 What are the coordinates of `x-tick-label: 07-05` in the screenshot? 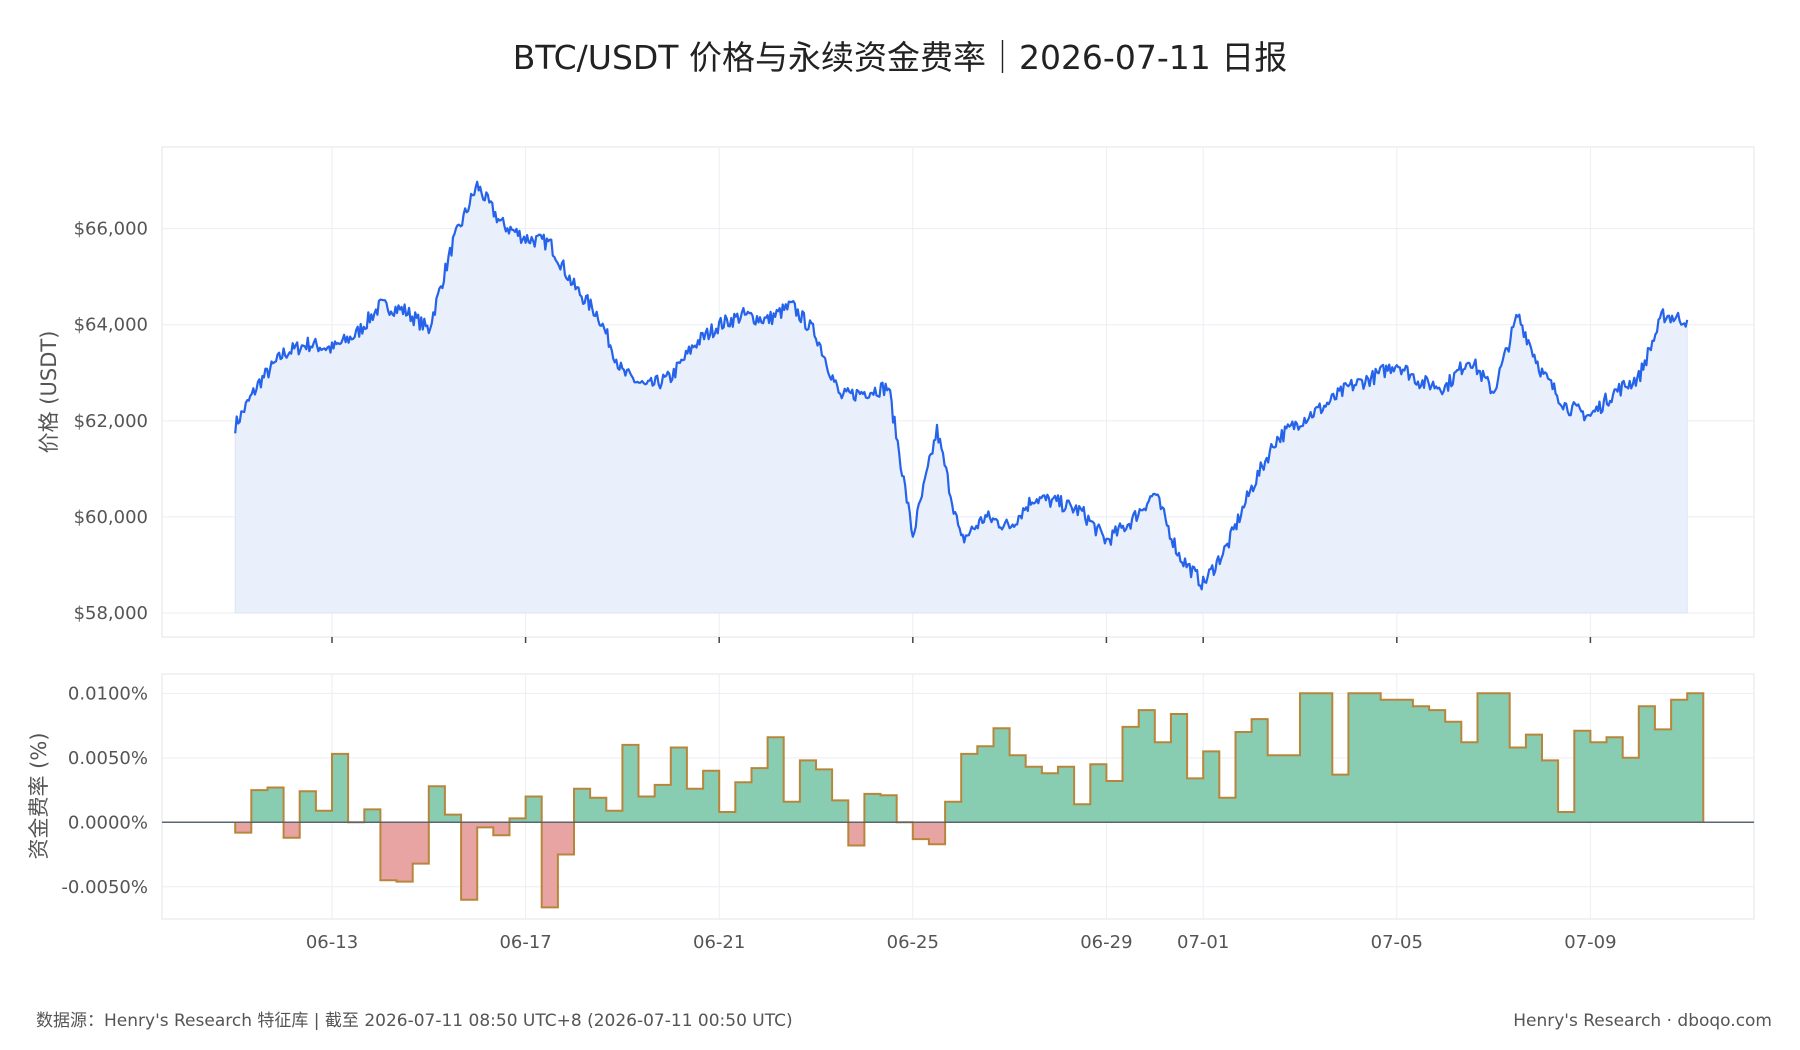 It's located at (1397, 942).